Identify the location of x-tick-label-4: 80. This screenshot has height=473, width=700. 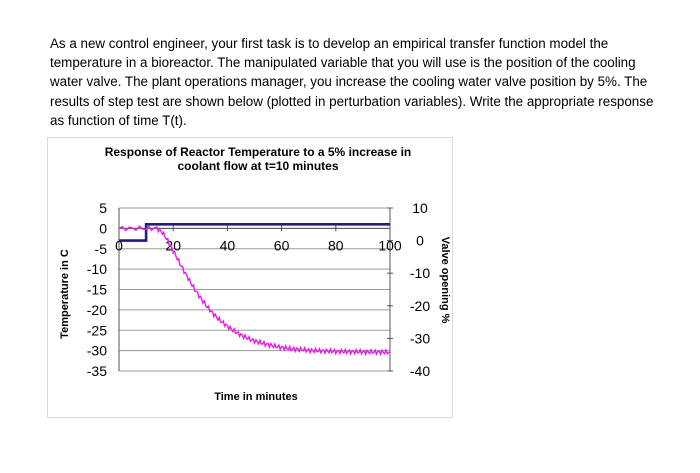
(336, 245).